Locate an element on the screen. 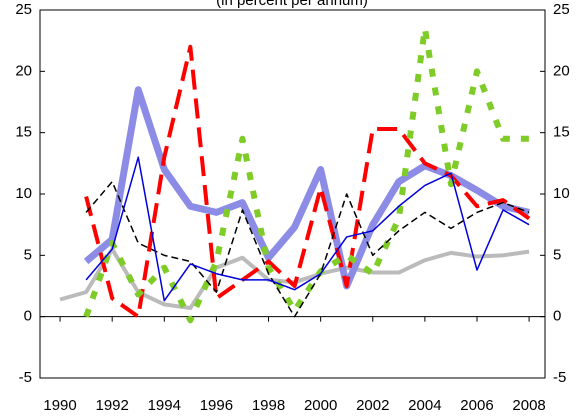 Image resolution: width=584 pixels, height=419 pixels. y2-tick-label: 10 is located at coordinates (561, 193).